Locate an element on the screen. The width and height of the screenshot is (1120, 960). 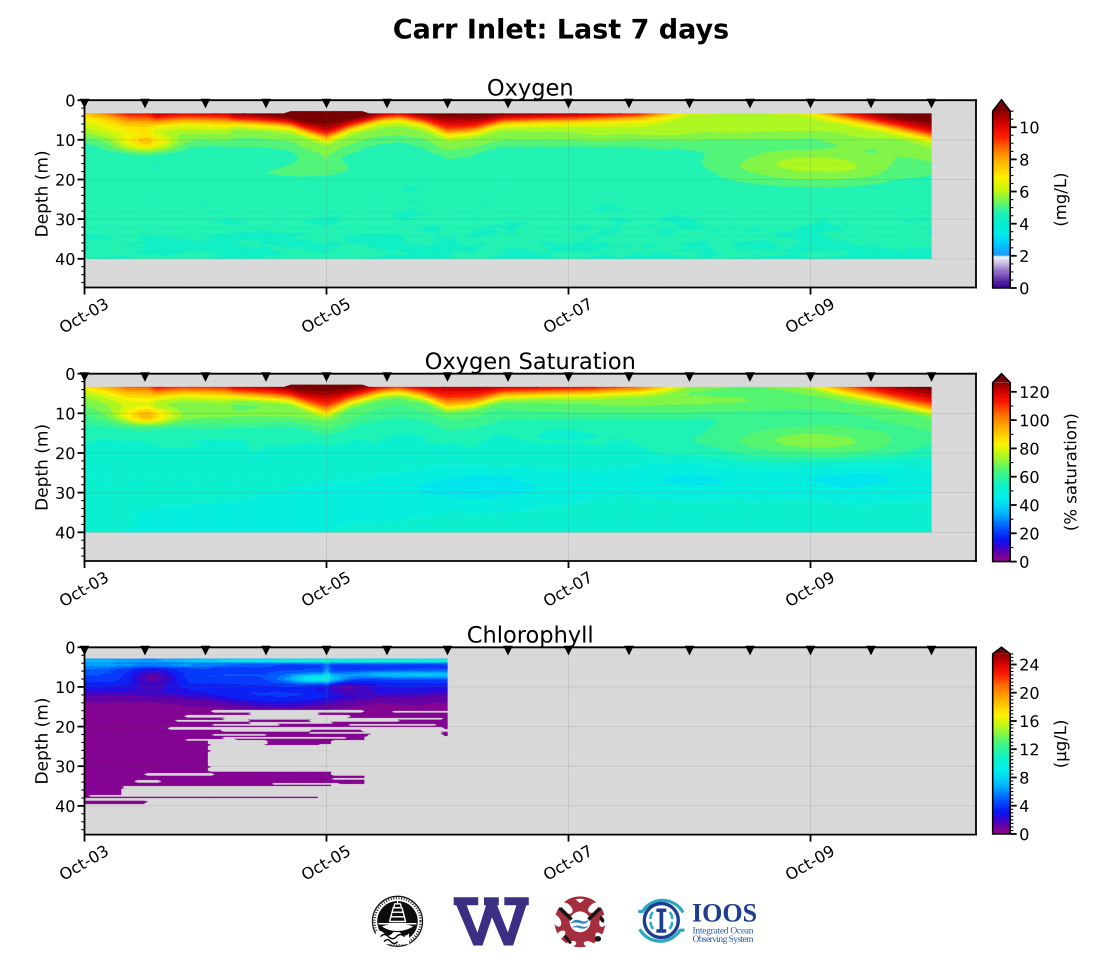
svg-text: IOOS is located at coordinates (724, 913).